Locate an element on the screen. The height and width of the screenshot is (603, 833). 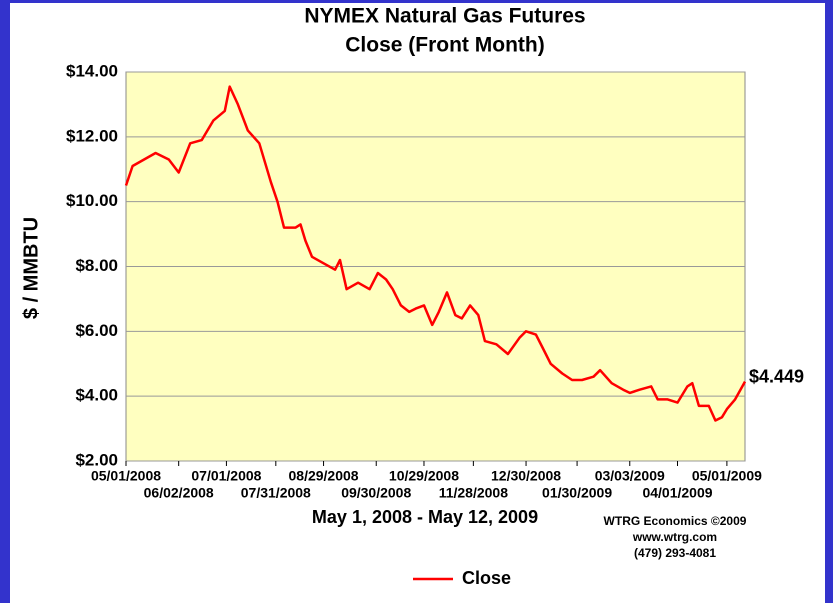
x-tick-label: 01/30/2009 is located at coordinates (577, 493).